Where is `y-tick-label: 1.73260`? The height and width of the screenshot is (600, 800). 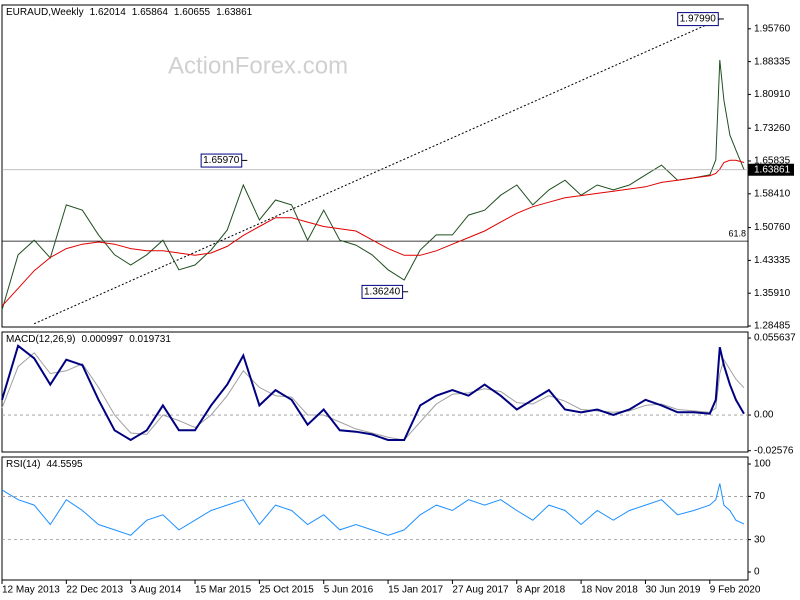 y-tick-label: 1.73260 is located at coordinates (772, 128).